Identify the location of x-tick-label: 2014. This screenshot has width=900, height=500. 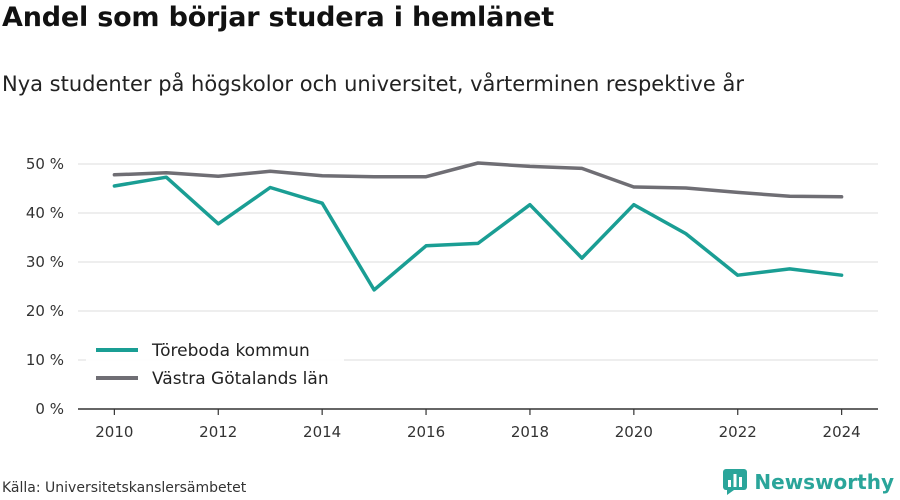
(322, 432).